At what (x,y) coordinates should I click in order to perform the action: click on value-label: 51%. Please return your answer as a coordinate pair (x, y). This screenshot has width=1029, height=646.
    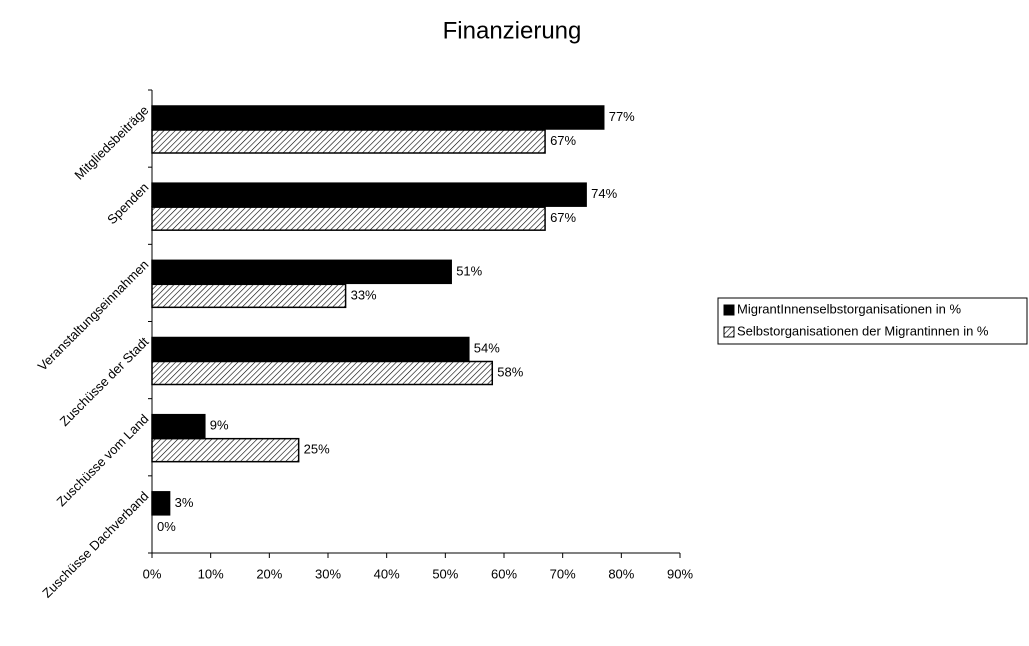
    Looking at the image, I should click on (469, 270).